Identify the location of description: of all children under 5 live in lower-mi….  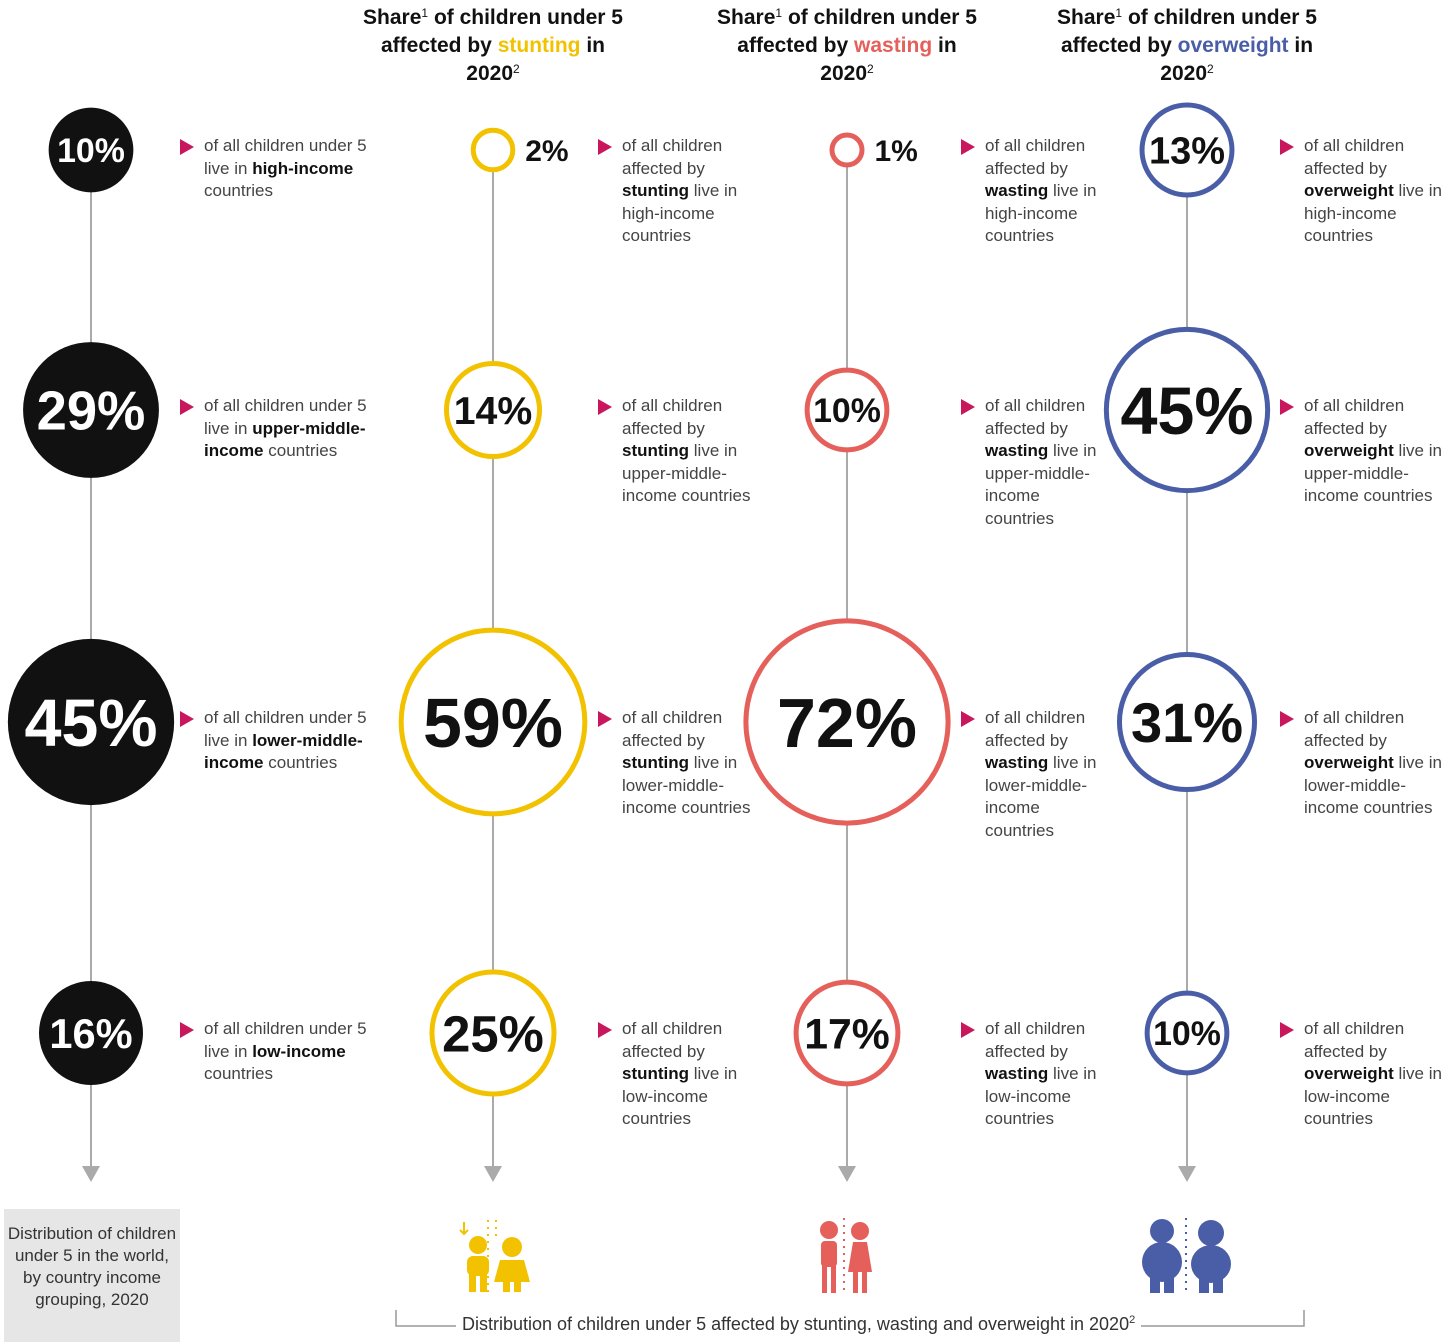
(296, 741).